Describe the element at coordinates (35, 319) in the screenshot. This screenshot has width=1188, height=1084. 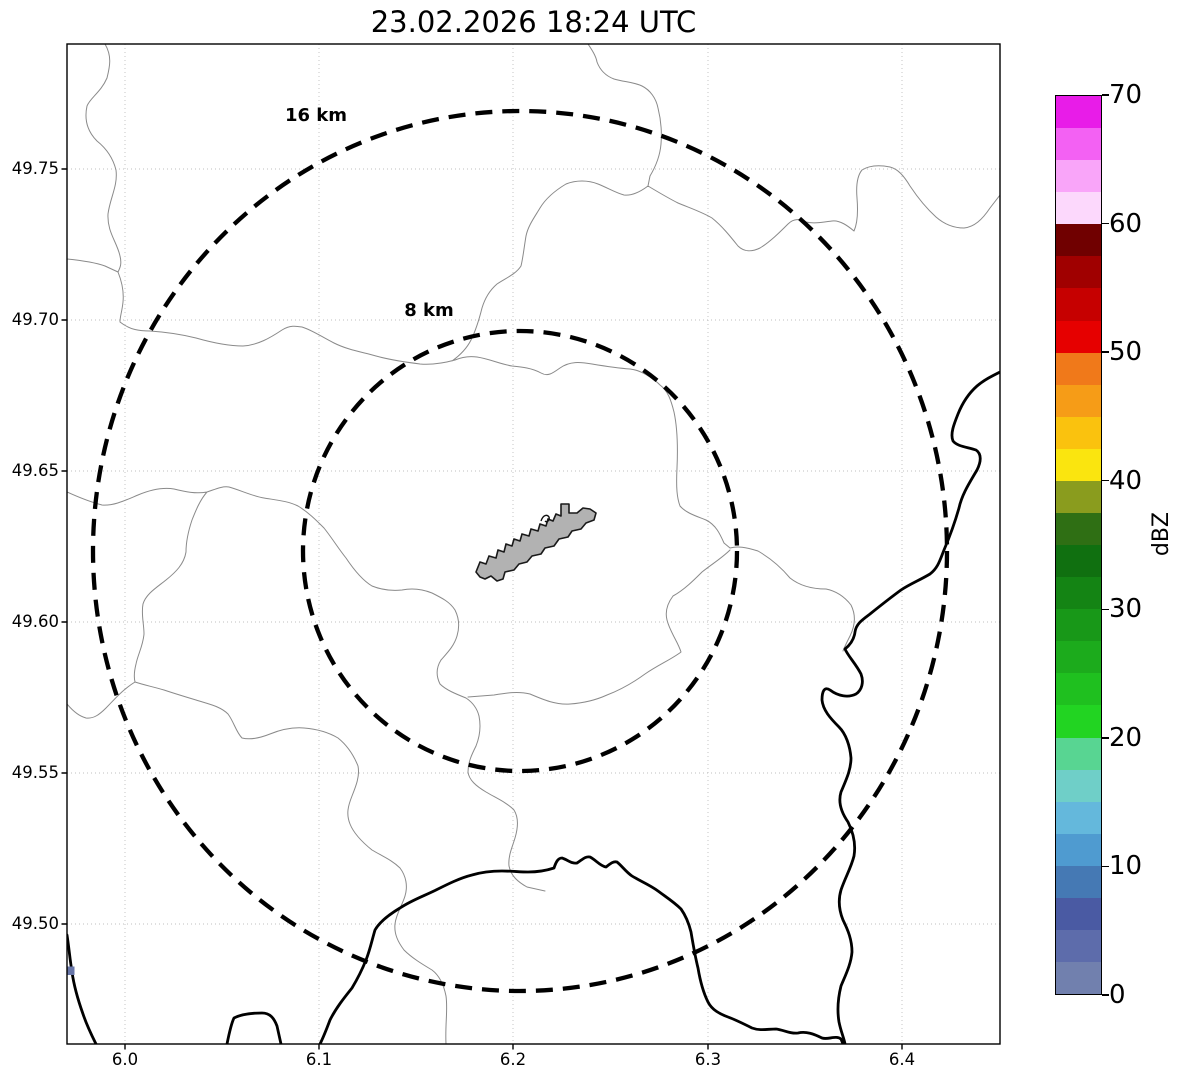
I see `y-tick-label: 49.70` at that location.